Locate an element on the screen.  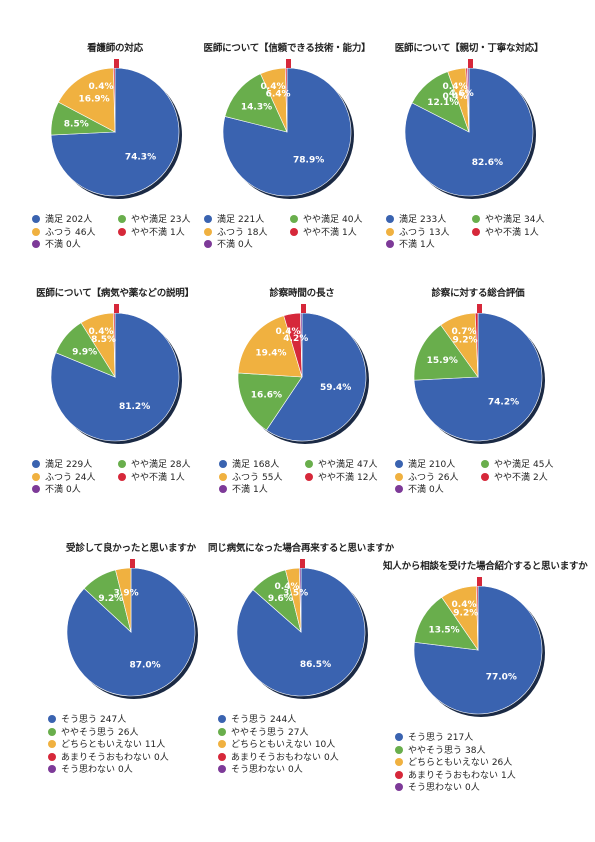
legend-label: そう思わない is located at coordinates (258, 770).